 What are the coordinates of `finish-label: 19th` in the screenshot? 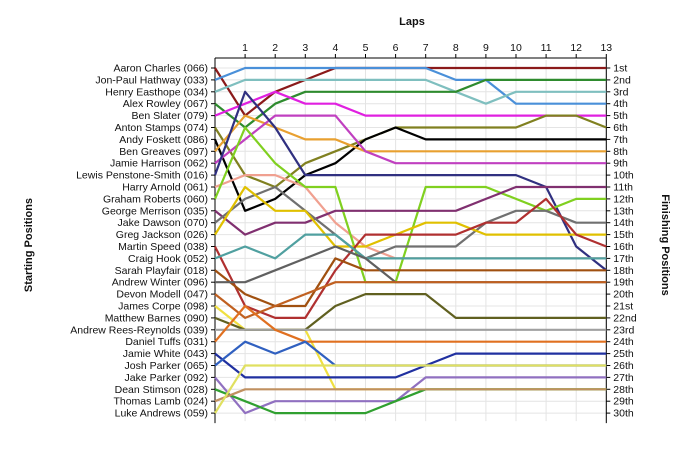 It's located at (623, 283).